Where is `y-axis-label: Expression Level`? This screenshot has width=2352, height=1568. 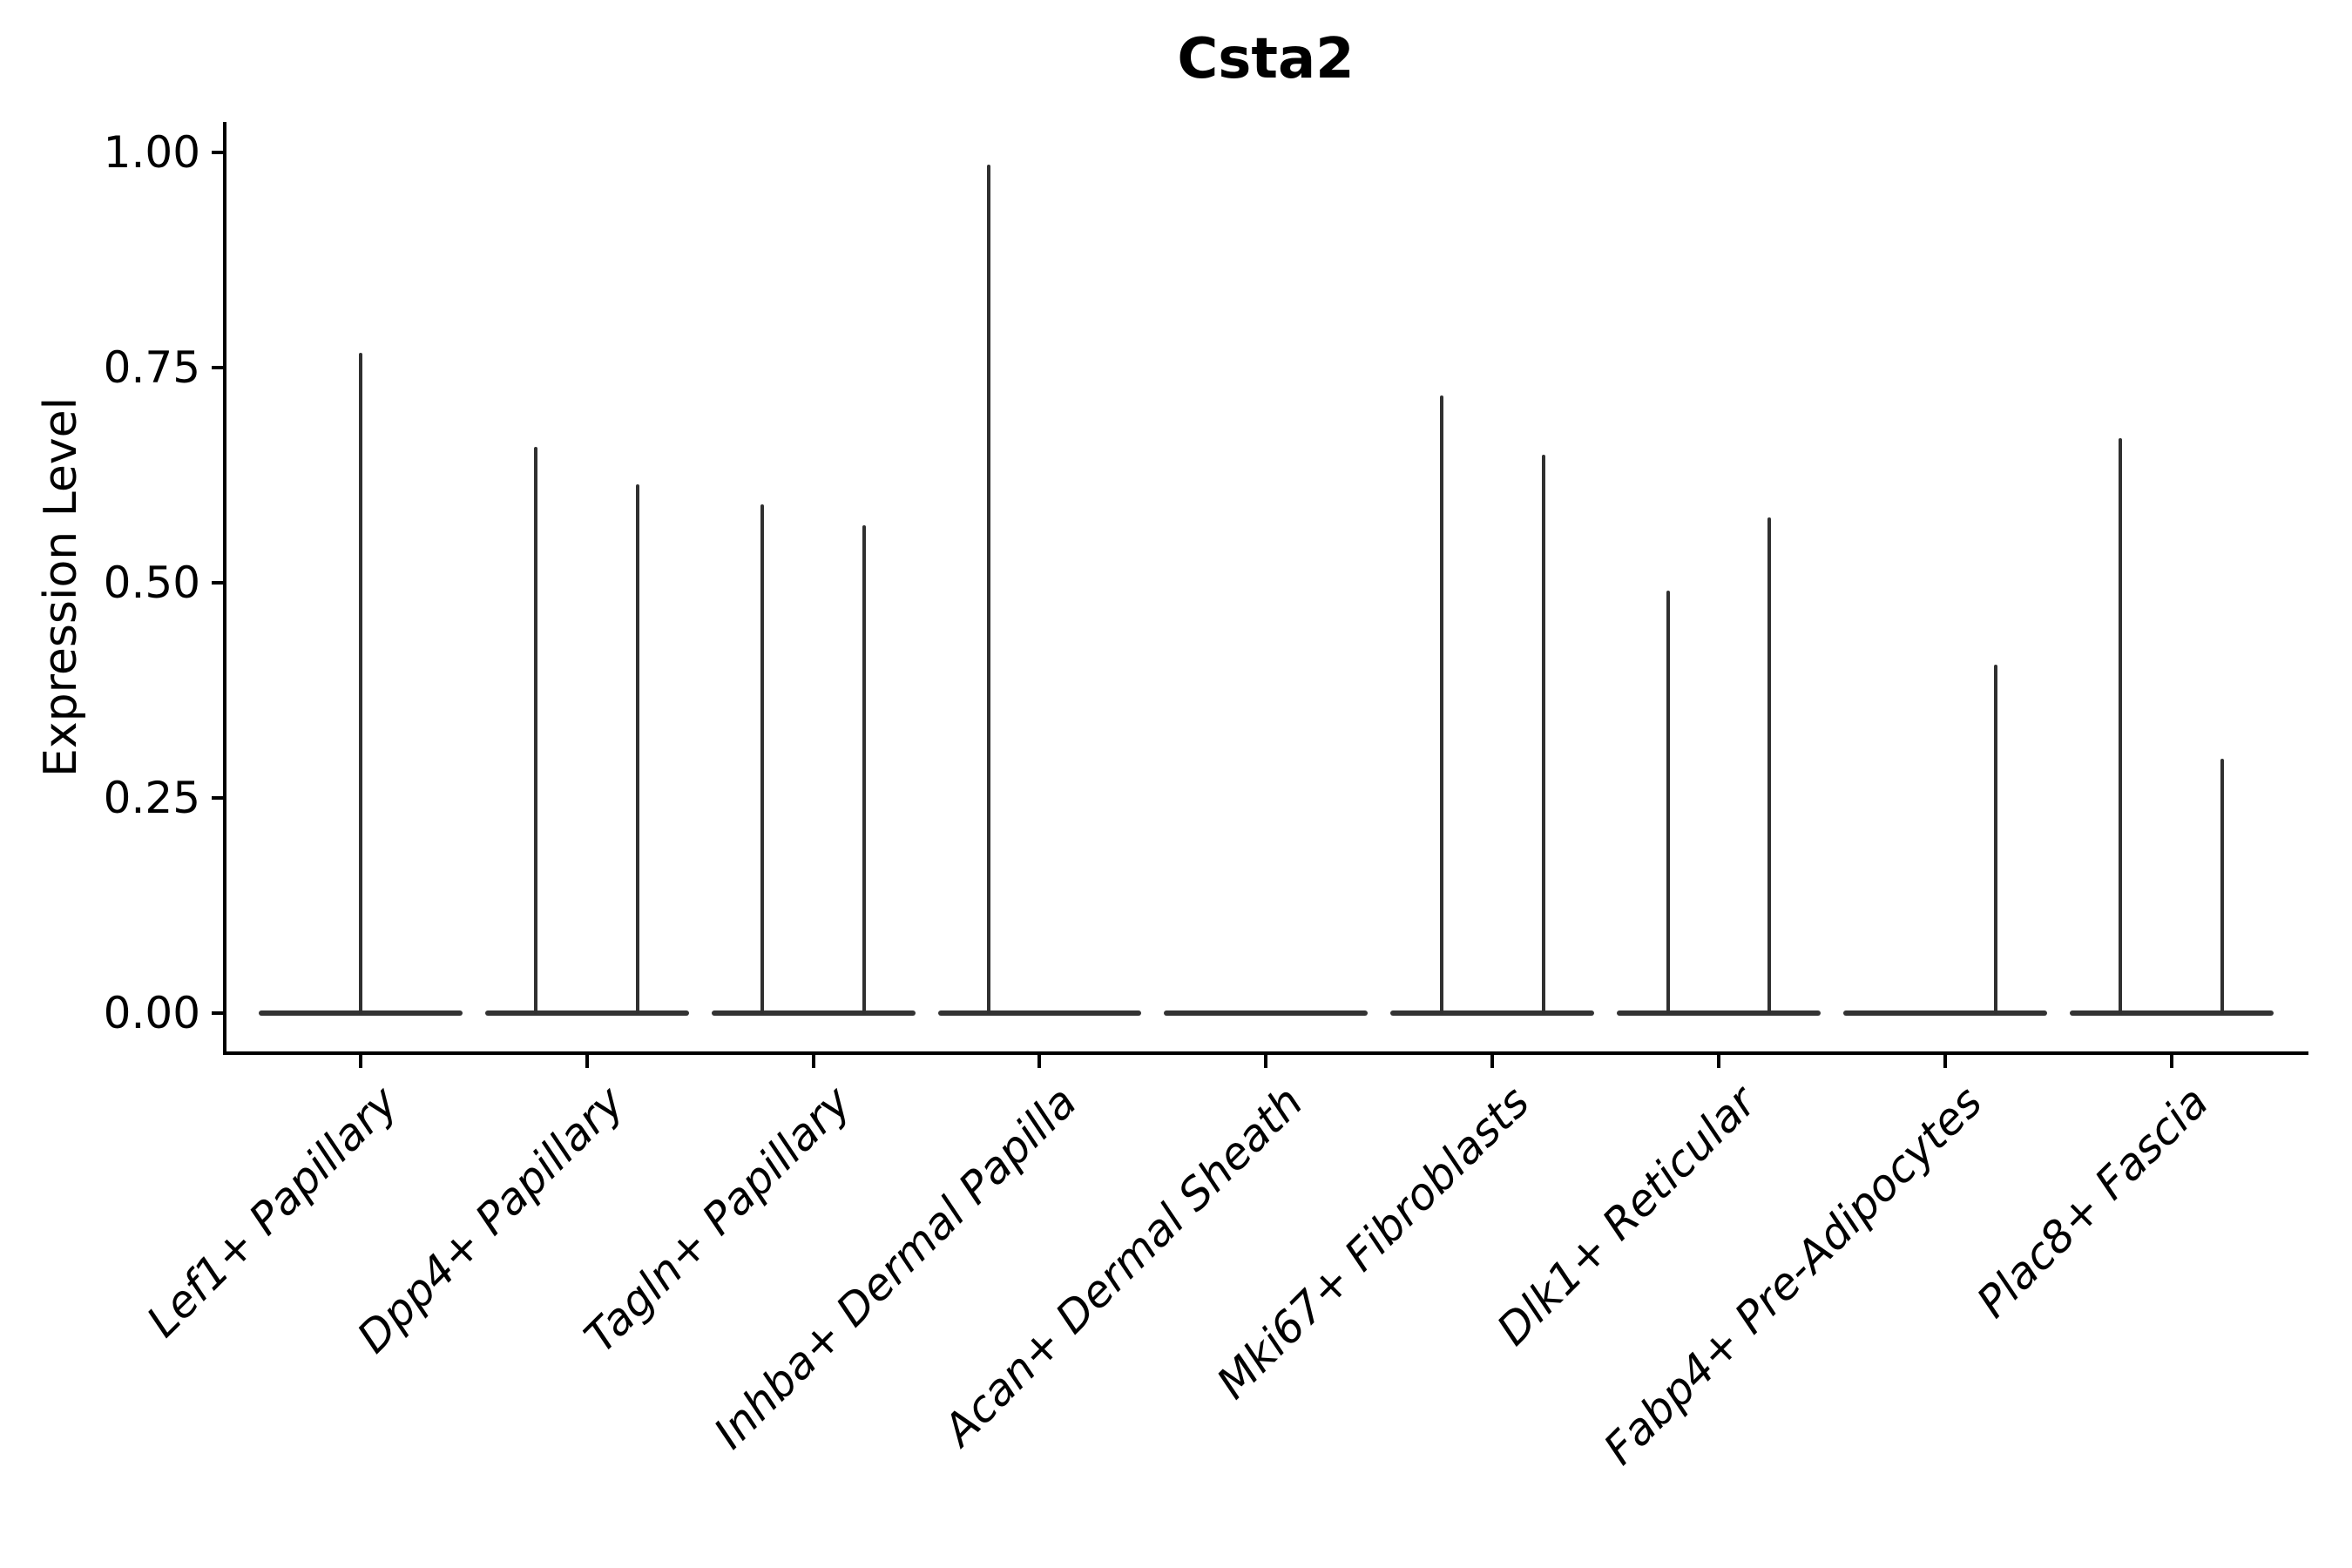
y-axis-label: Expression Level is located at coordinates (61, 587).